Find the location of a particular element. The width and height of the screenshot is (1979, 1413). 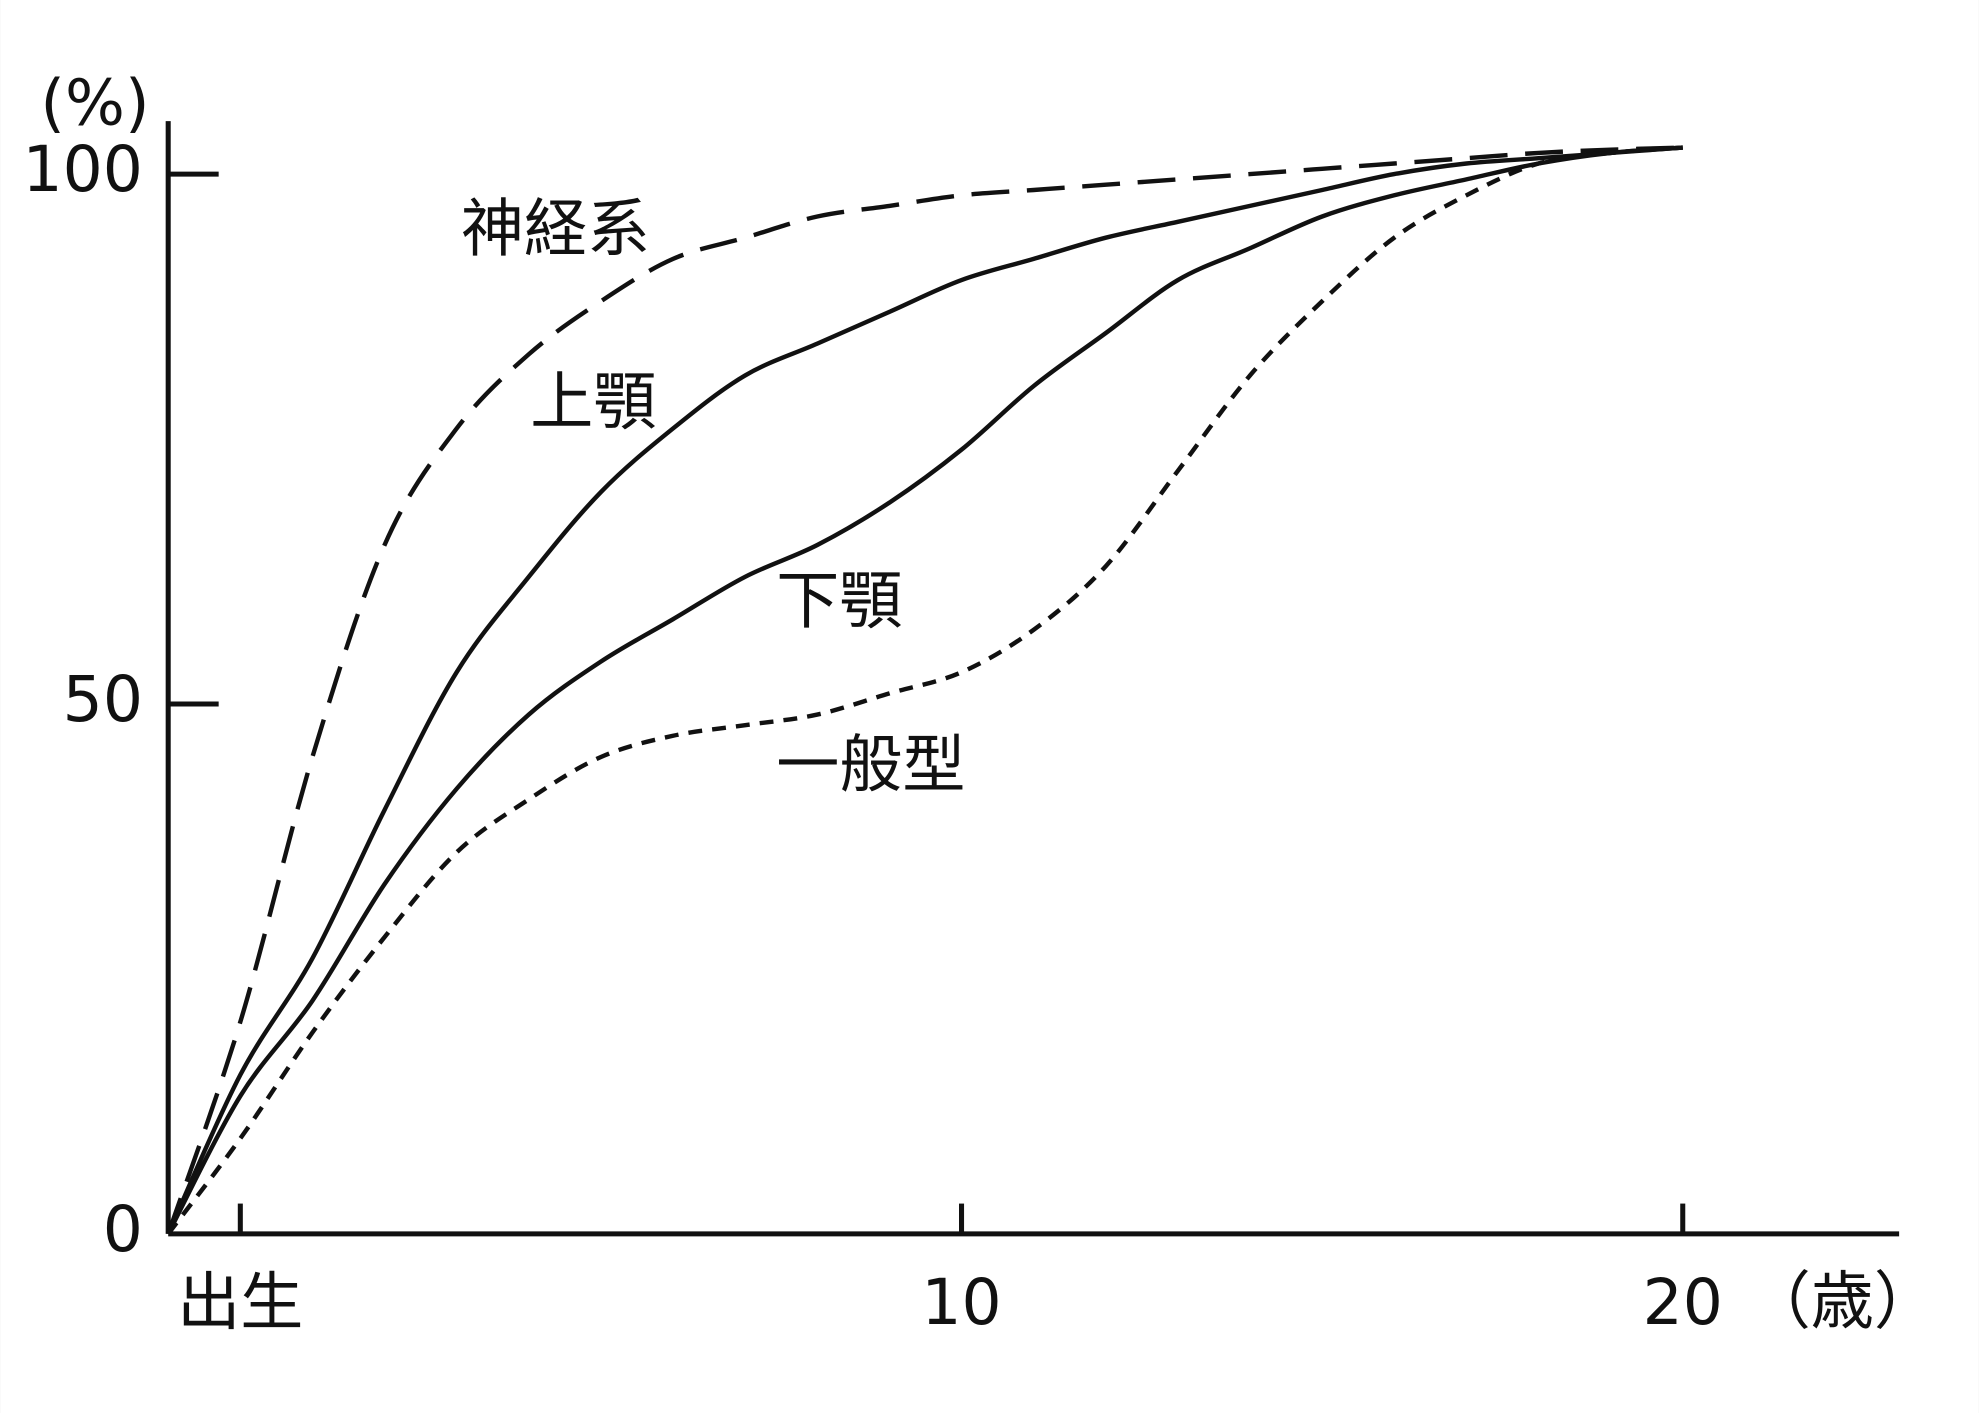

x-tick-label: 20 is located at coordinates (1683, 1302).